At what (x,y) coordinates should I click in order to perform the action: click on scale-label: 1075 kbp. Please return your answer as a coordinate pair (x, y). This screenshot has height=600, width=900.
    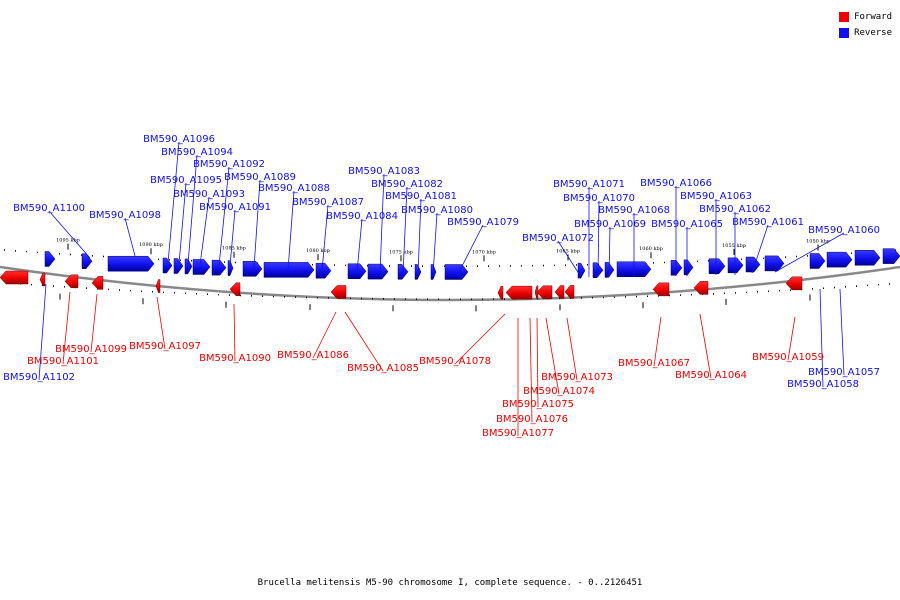
    Looking at the image, I should click on (401, 252).